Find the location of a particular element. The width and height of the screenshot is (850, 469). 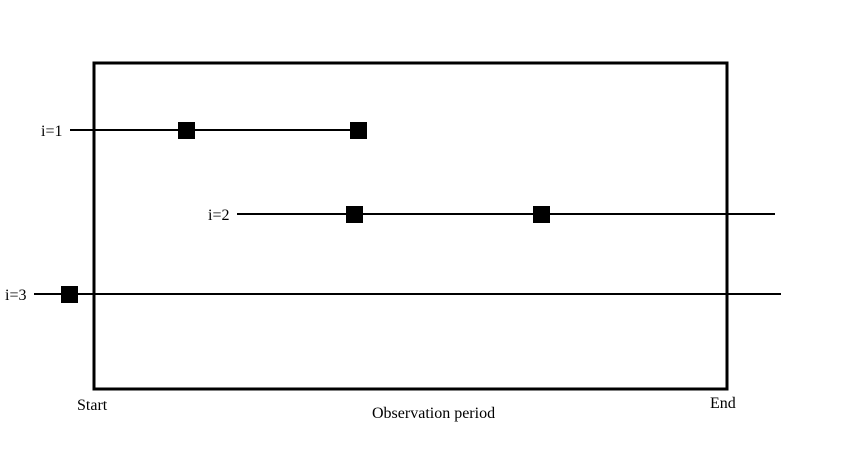

subject-1-label: i=1 is located at coordinates (51, 131).